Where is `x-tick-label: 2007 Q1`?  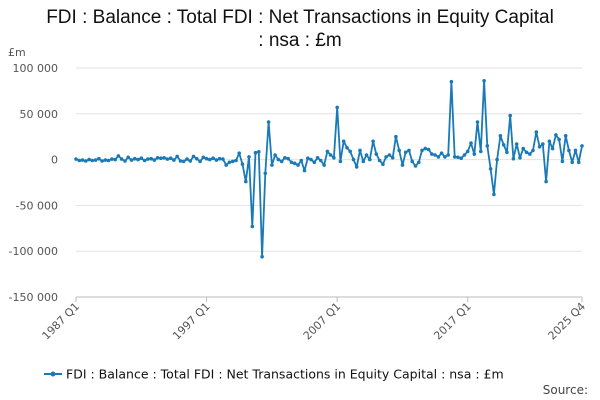
x-tick-label: 2007 Q1 is located at coordinates (322, 321).